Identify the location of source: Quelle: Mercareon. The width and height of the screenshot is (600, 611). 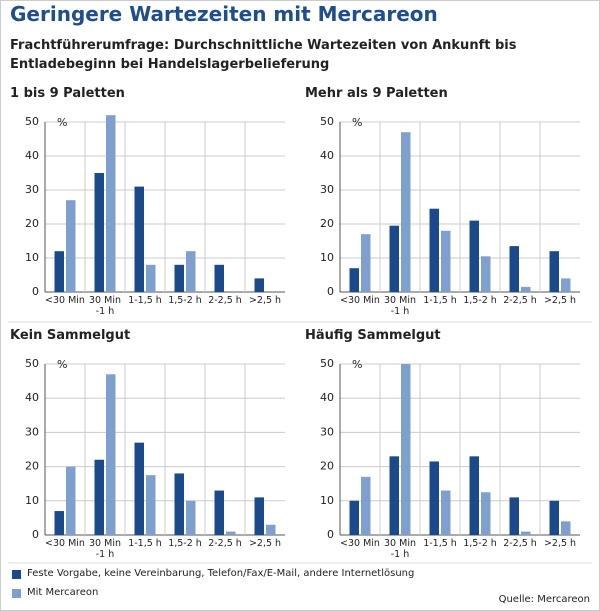
(544, 599).